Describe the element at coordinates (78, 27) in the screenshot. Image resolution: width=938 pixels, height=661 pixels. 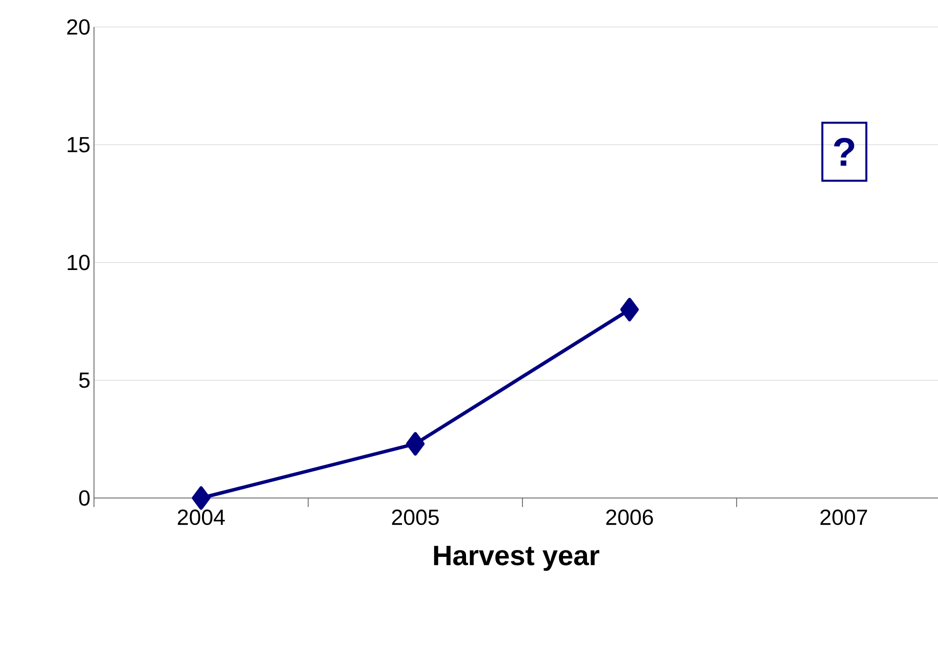
I see `y-tick-label: 20` at that location.